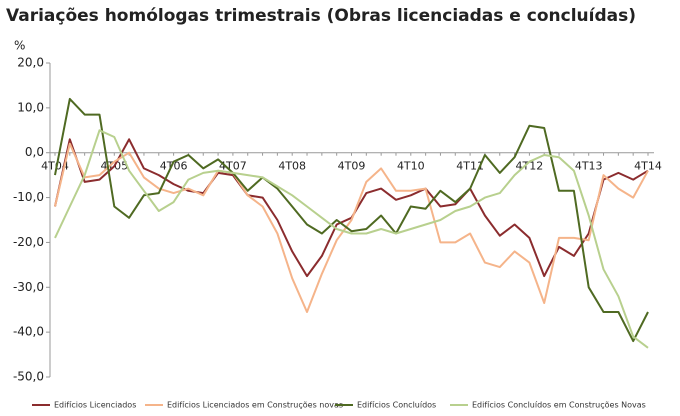 Image resolution: width=680 pixels, height=416 pixels. What do you see at coordinates (55, 166) in the screenshot?
I see `x-tick-label: 4T04` at bounding box center [55, 166].